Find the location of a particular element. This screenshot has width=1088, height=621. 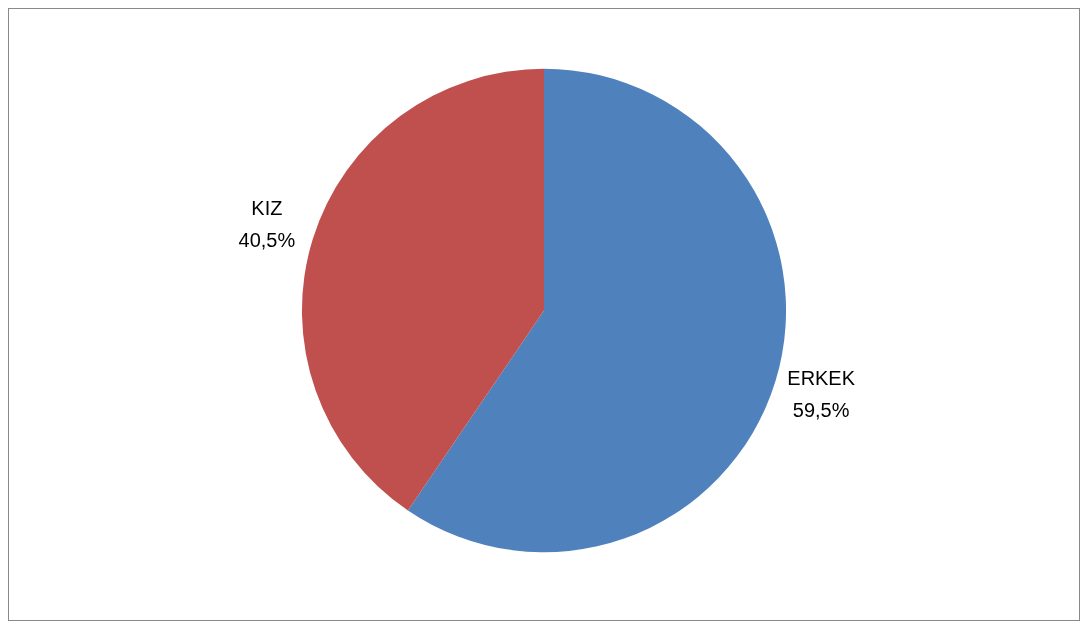

slice-label: KIZ is located at coordinates (267, 207).